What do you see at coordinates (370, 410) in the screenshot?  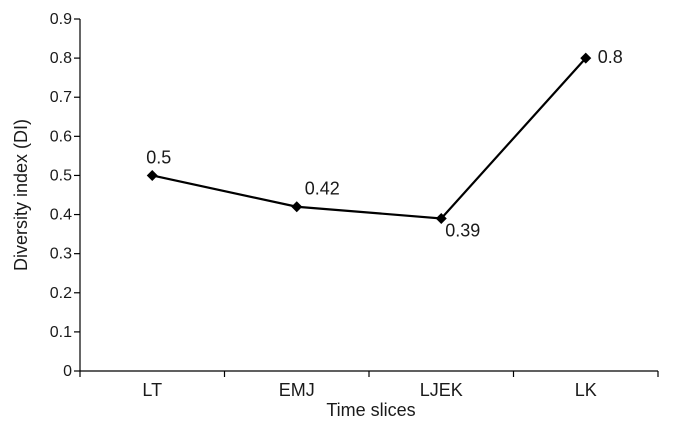 I see `x-axis-title: Time slices` at bounding box center [370, 410].